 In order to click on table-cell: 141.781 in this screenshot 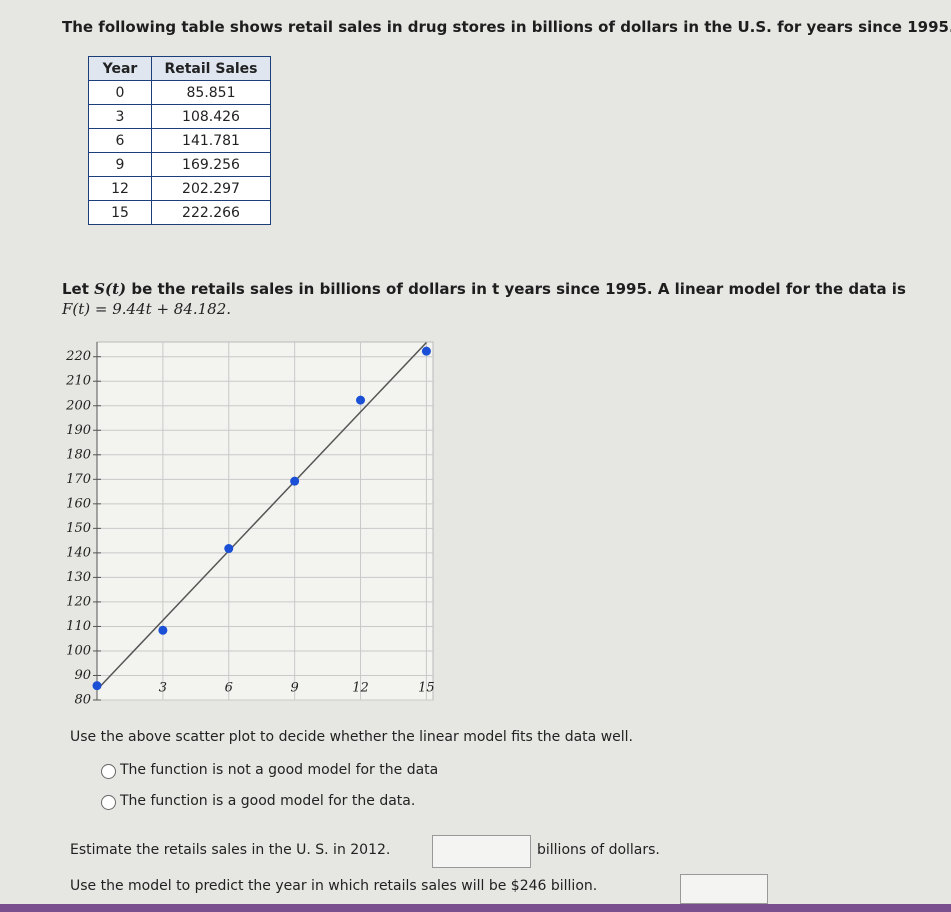, I will do `click(211, 140)`.